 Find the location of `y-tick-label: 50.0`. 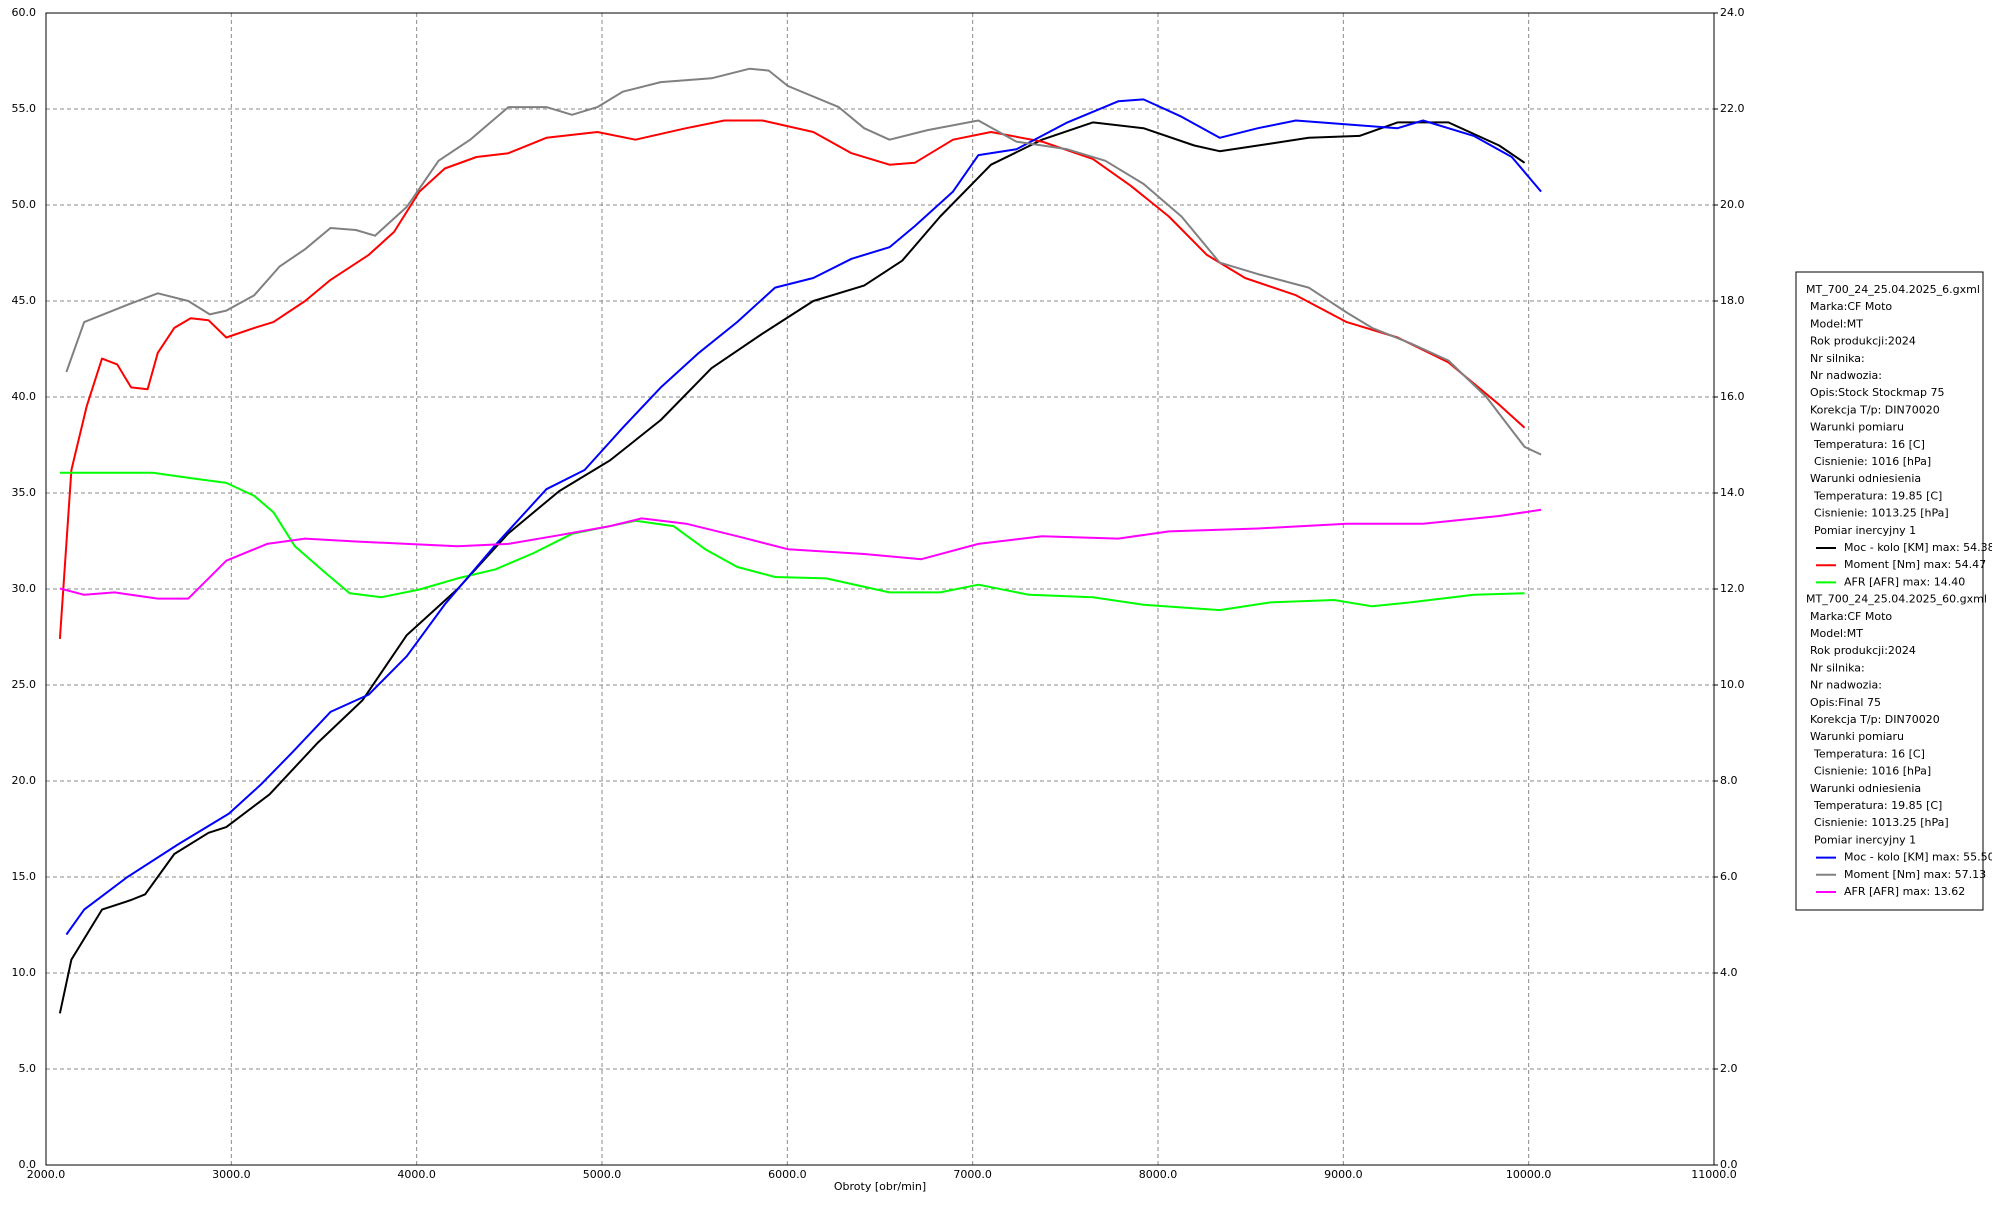

y-tick-label: 50.0 is located at coordinates (24, 204).